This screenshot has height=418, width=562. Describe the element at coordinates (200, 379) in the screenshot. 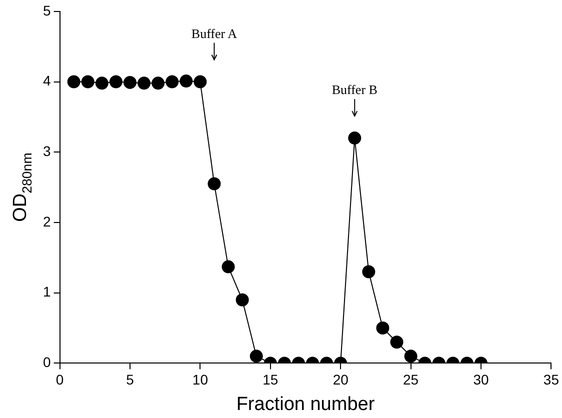

I see `x-tick-label: 10` at that location.